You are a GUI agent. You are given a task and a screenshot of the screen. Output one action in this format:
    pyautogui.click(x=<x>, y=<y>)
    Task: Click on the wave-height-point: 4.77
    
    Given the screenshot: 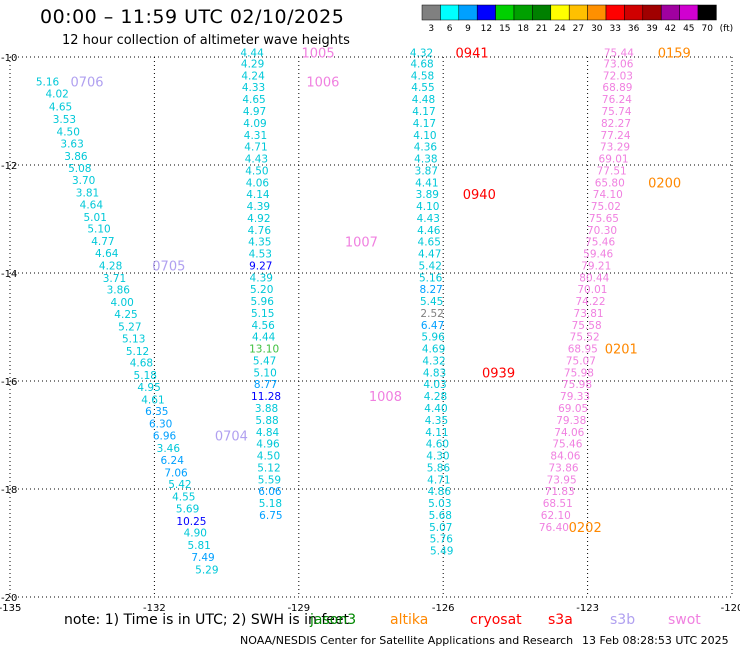 What is the action you would take?
    pyautogui.click(x=102, y=242)
    